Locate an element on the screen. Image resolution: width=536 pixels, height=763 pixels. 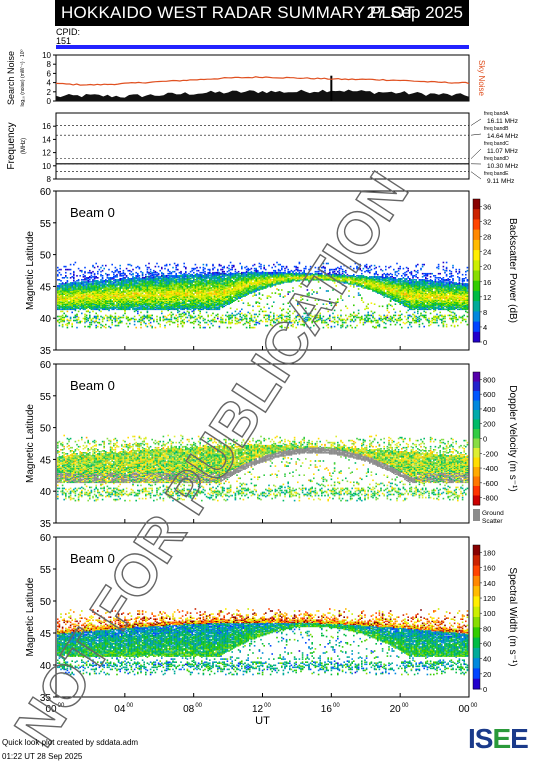
frequency-band-leader is located at coordinates (476, 134).